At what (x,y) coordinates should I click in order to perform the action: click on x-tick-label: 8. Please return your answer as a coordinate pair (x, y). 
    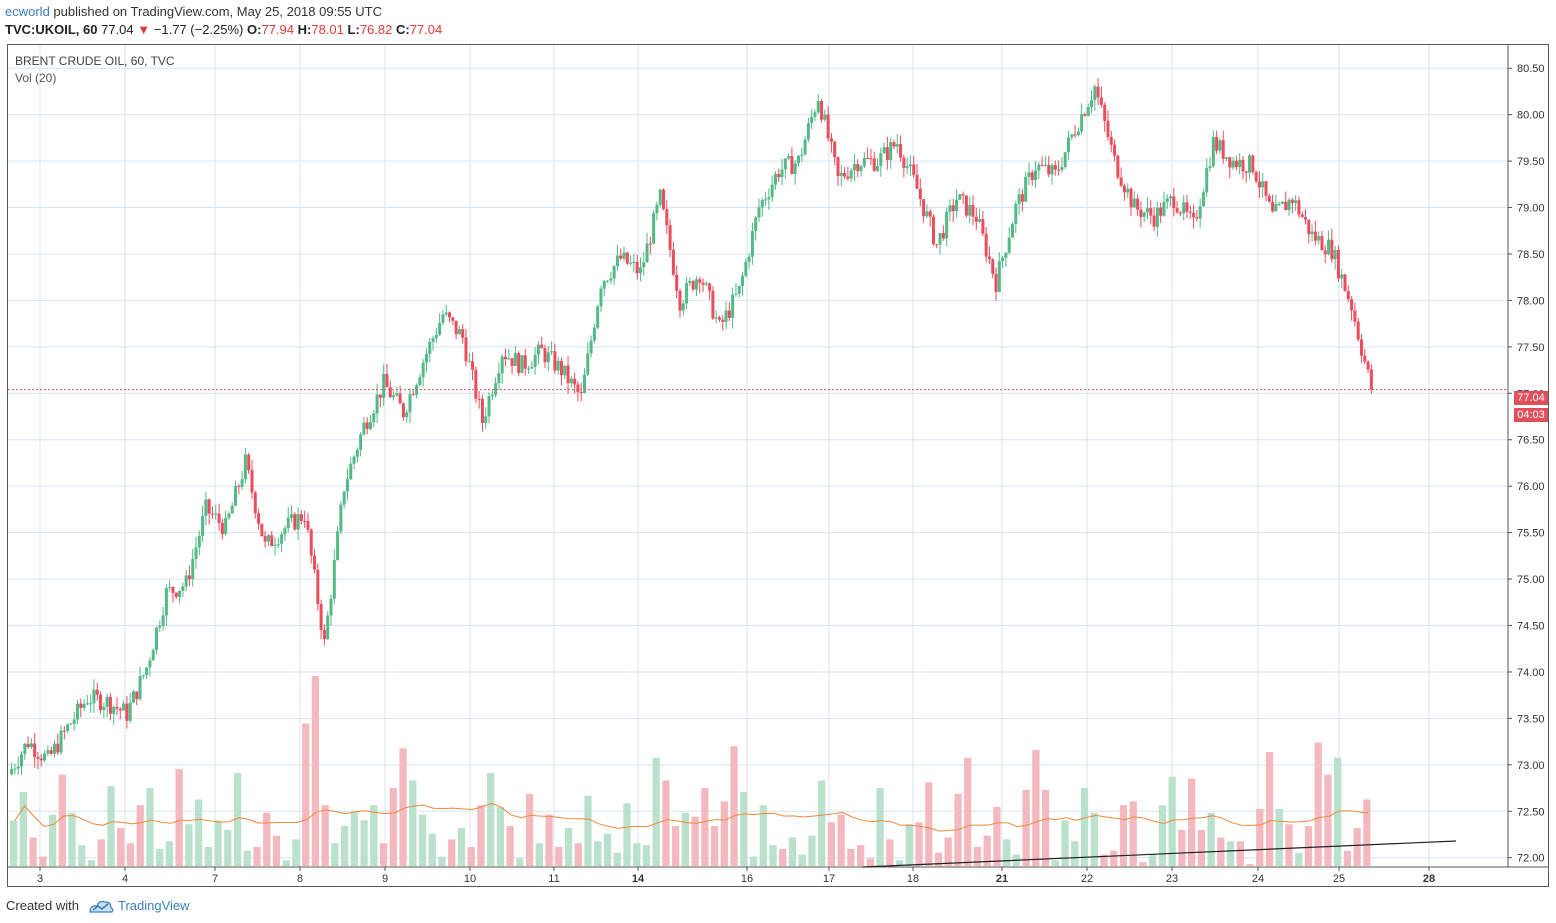
    Looking at the image, I should click on (300, 879).